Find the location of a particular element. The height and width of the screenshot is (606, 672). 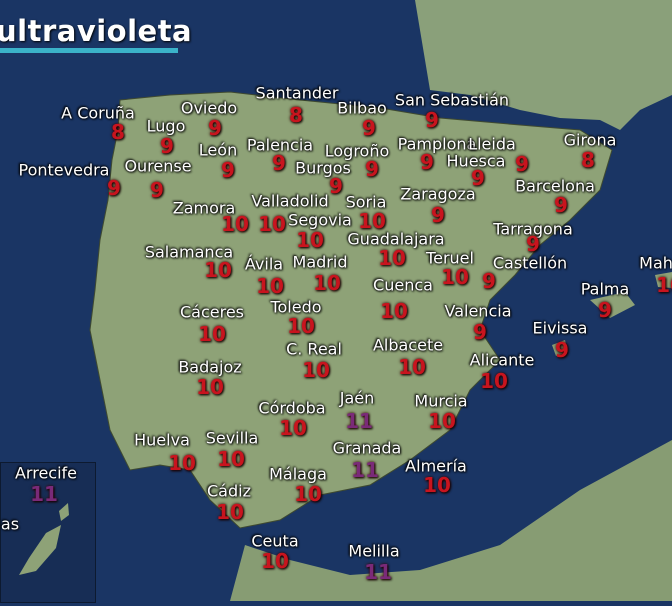

city-label-teruel: Teruel is located at coordinates (450, 258).